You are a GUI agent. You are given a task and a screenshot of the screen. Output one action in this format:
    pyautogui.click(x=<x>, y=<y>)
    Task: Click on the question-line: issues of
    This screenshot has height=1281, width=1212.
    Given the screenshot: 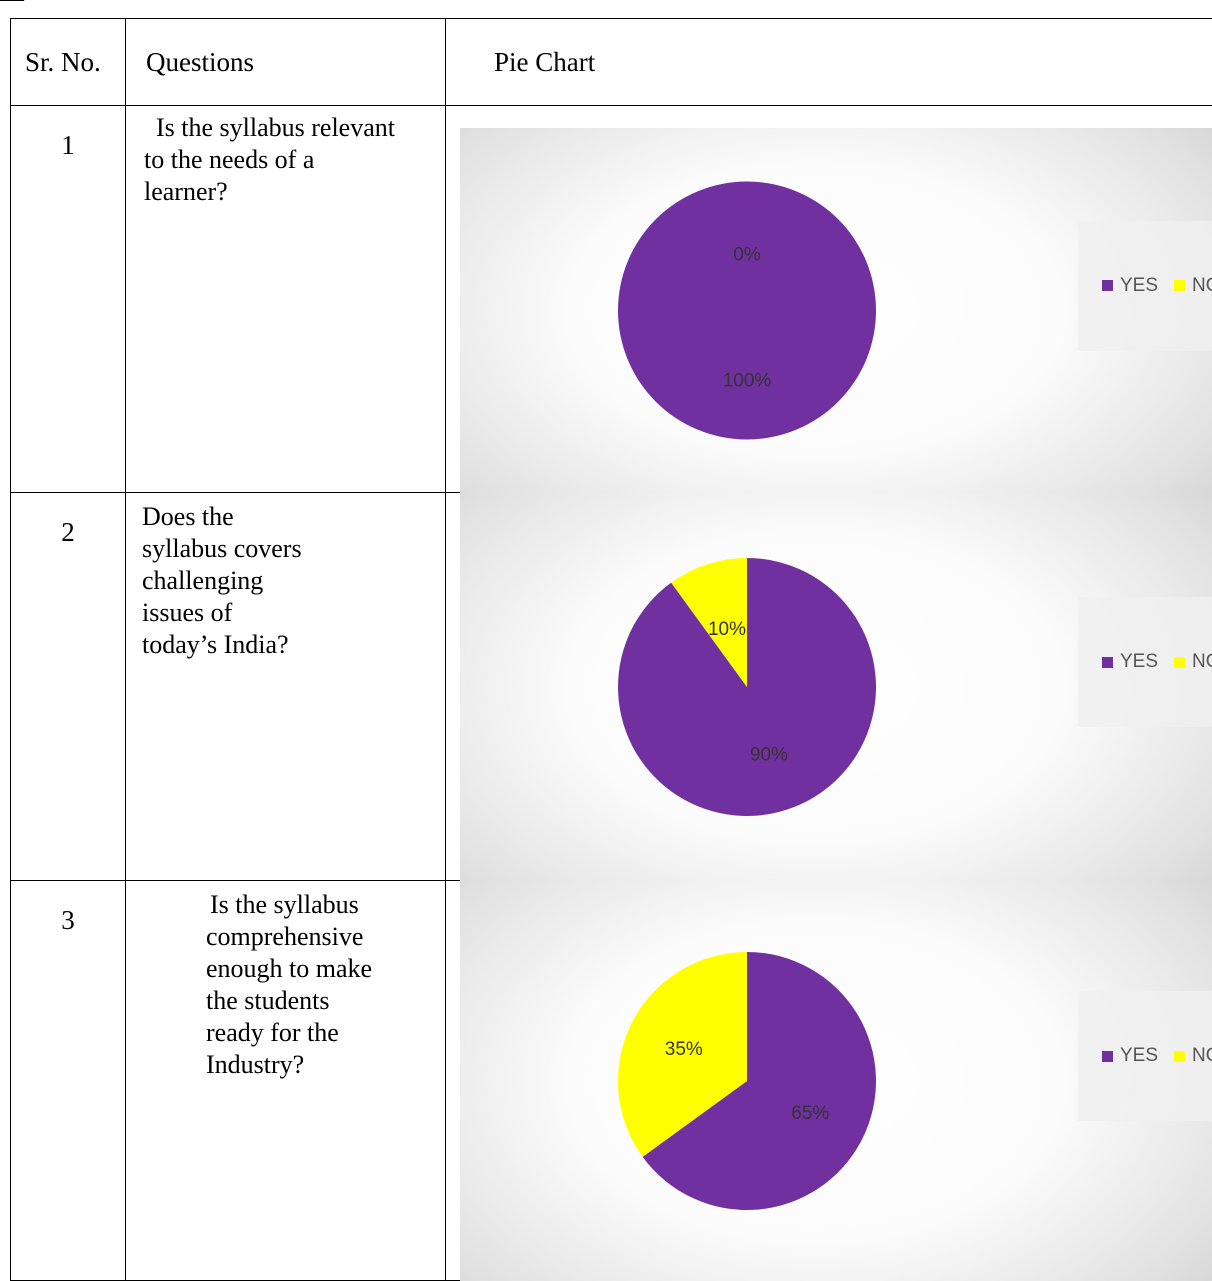 What is the action you would take?
    pyautogui.click(x=293, y=613)
    